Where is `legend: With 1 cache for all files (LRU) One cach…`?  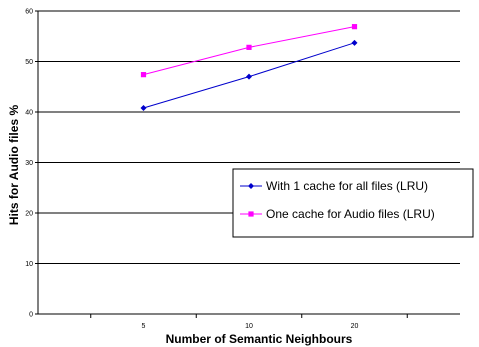 legend: With 1 cache for all files (LRU) One cach… is located at coordinates (353, 203).